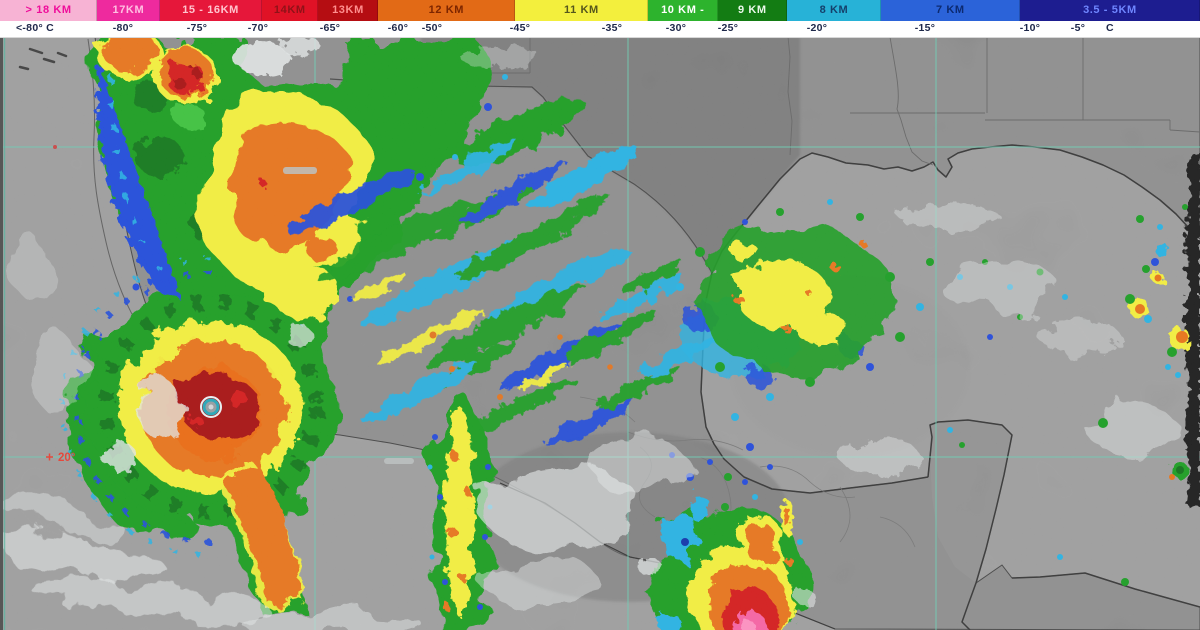 Image resolution: width=1200 pixels, height=630 pixels. Describe the element at coordinates (289, 10) in the screenshot. I see `legend-band-3: 14KM` at that location.